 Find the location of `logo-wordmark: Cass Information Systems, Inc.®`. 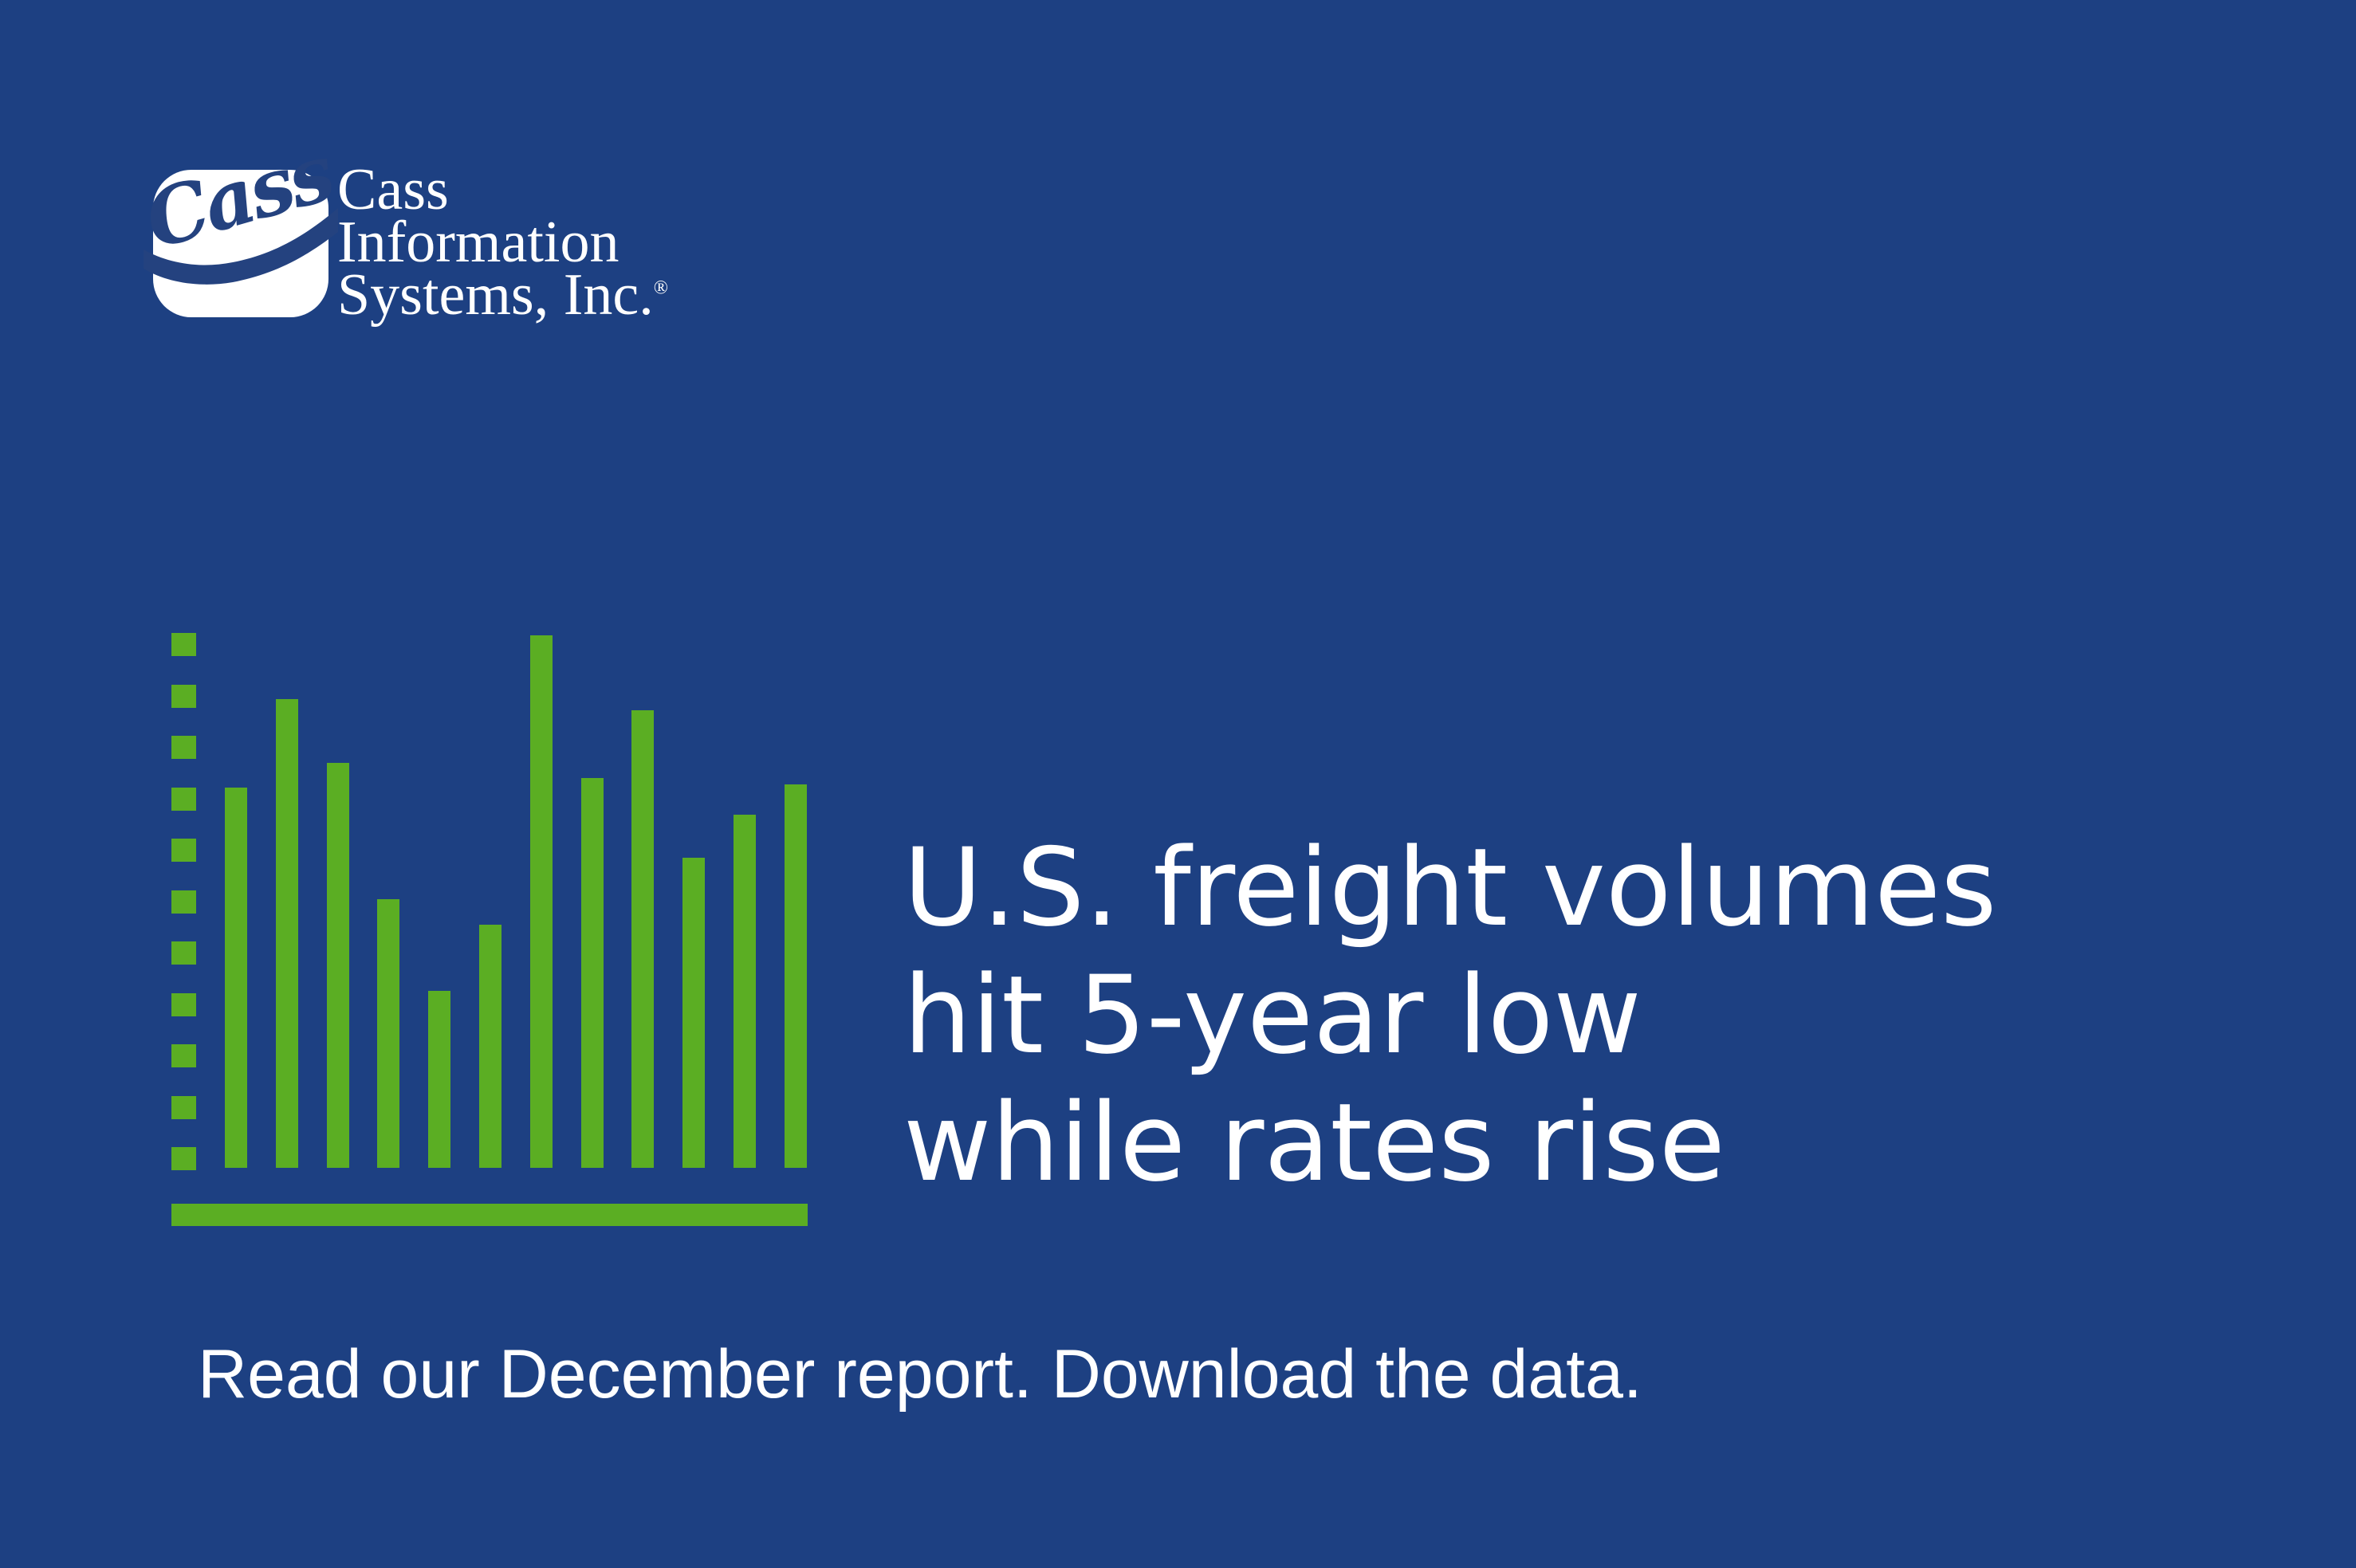

logo-wordmark: Cass Information Systems, Inc.® is located at coordinates (502, 243).